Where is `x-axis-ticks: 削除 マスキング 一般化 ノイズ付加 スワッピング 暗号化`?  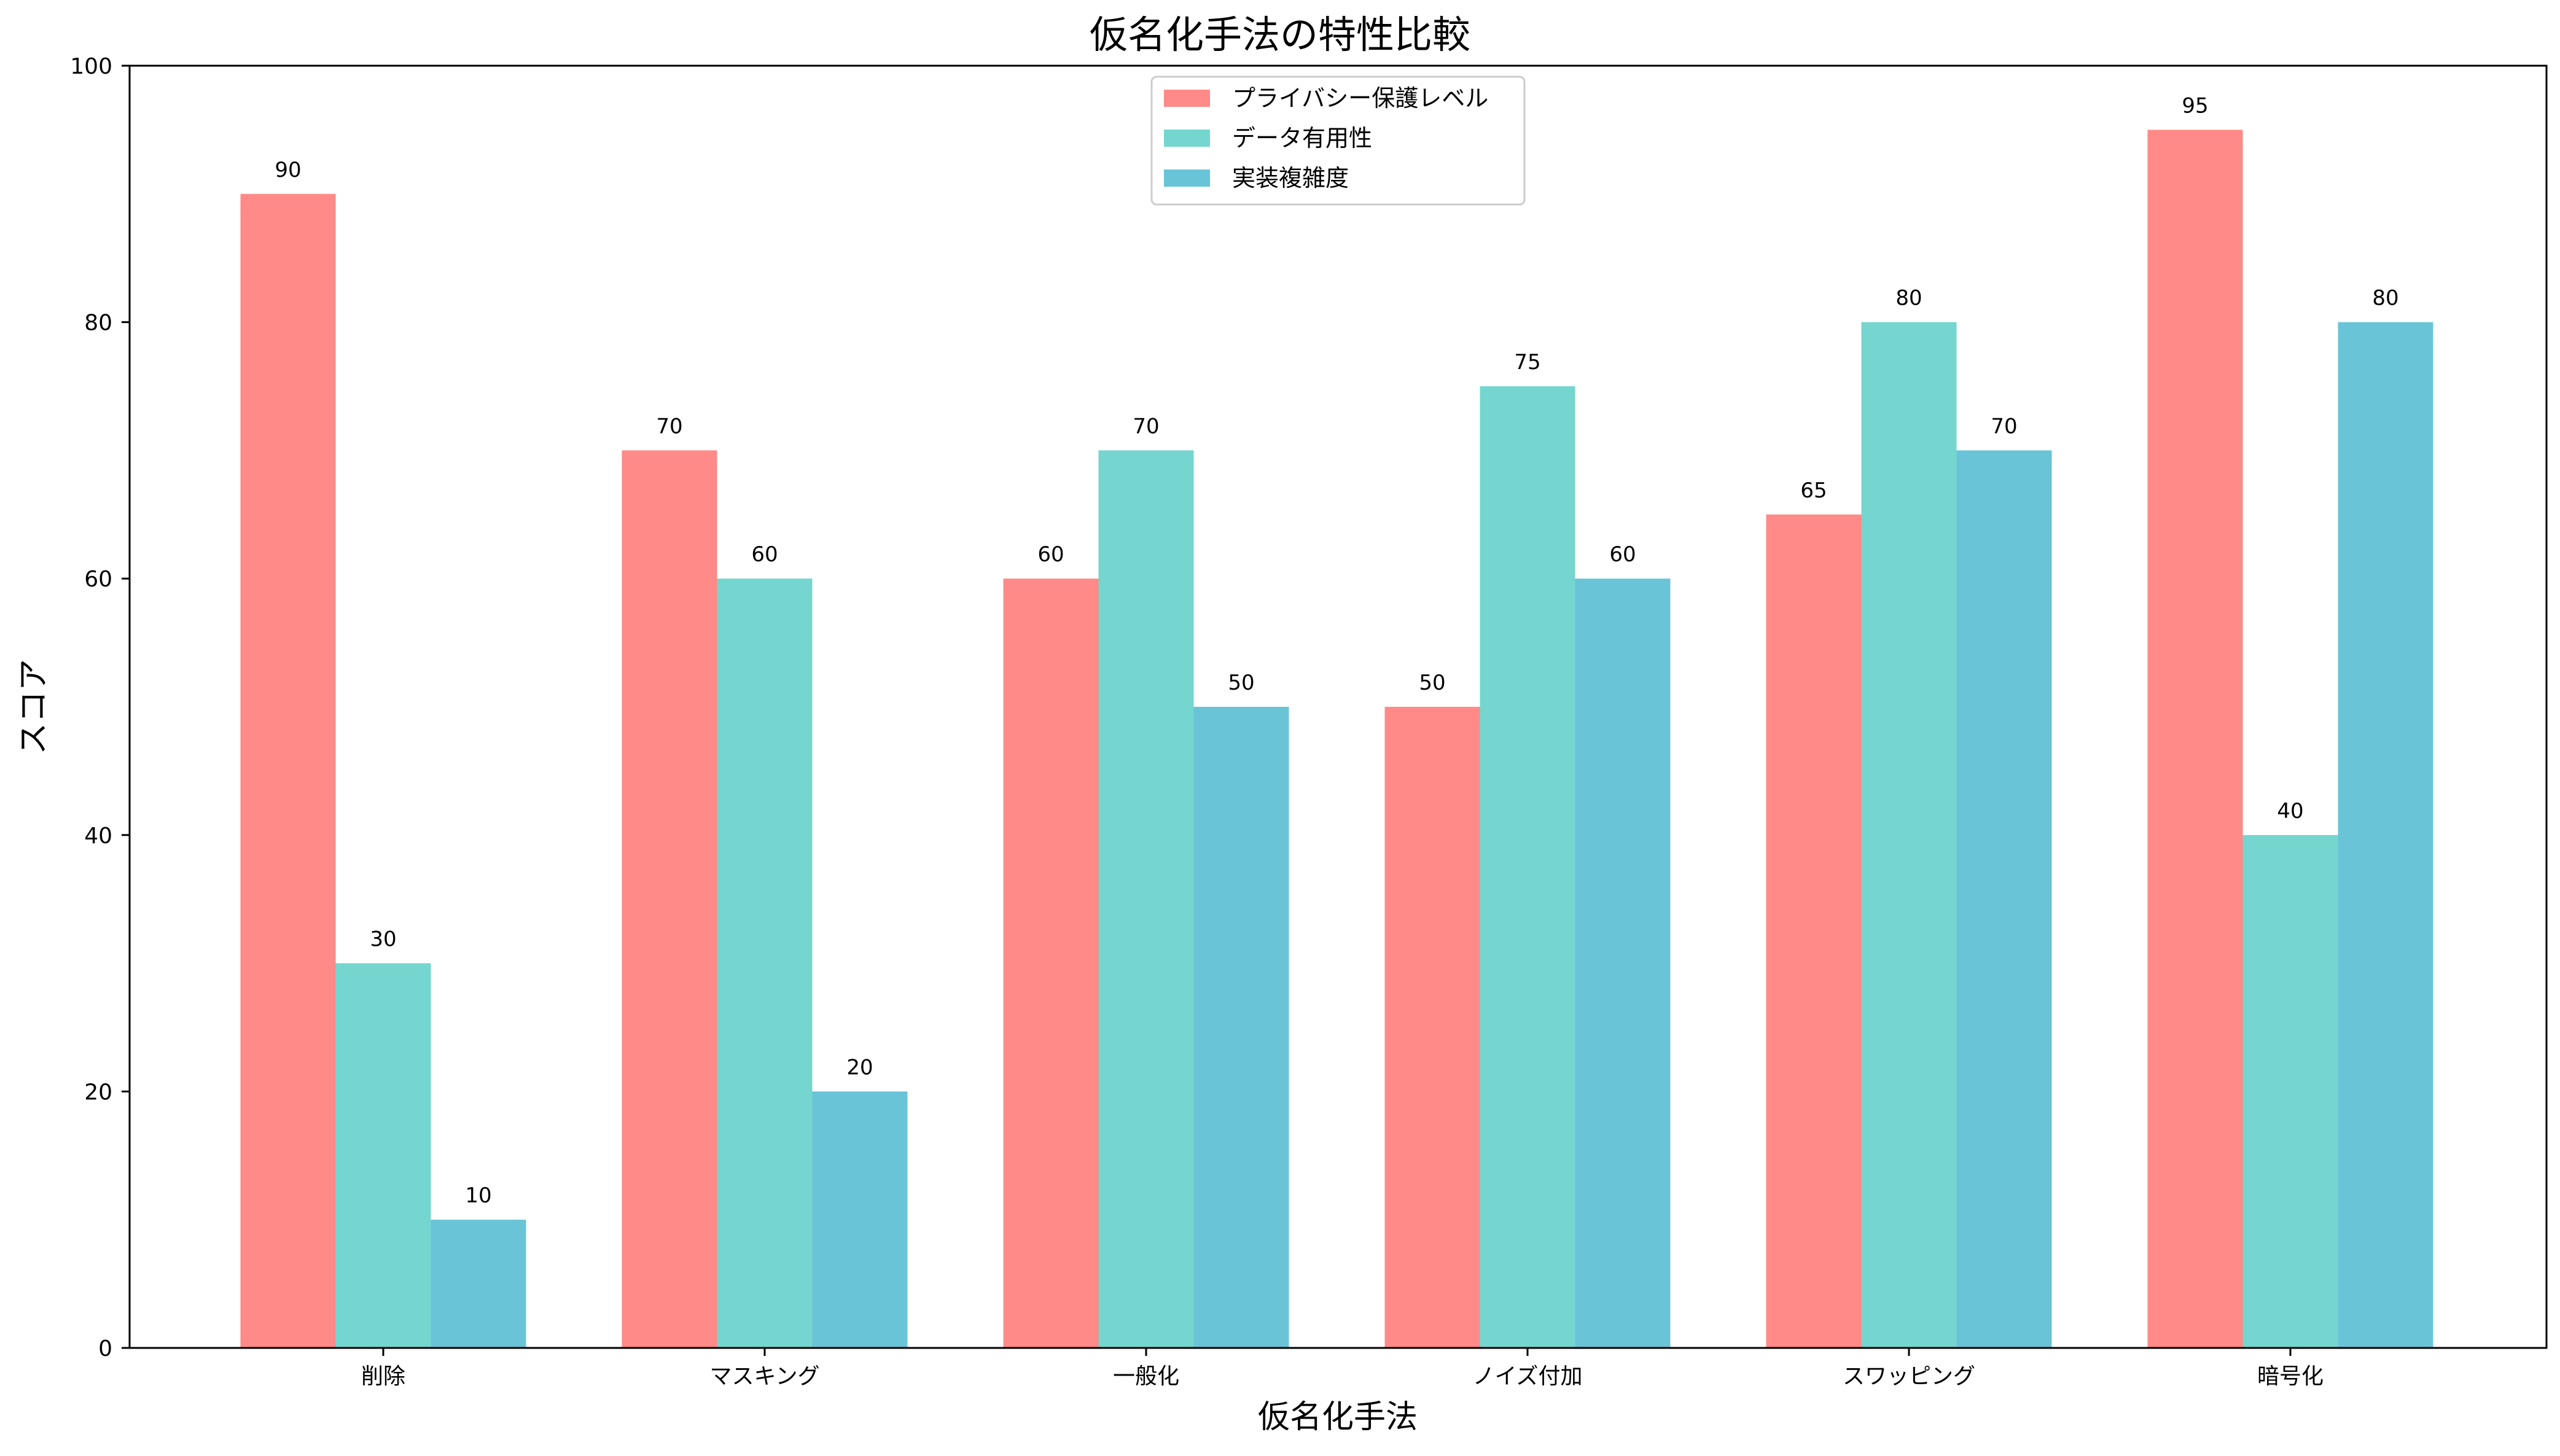 x-axis-ticks: 削除 マスキング 一般化 ノイズ付加 スワッピング 暗号化 is located at coordinates (1342, 1368).